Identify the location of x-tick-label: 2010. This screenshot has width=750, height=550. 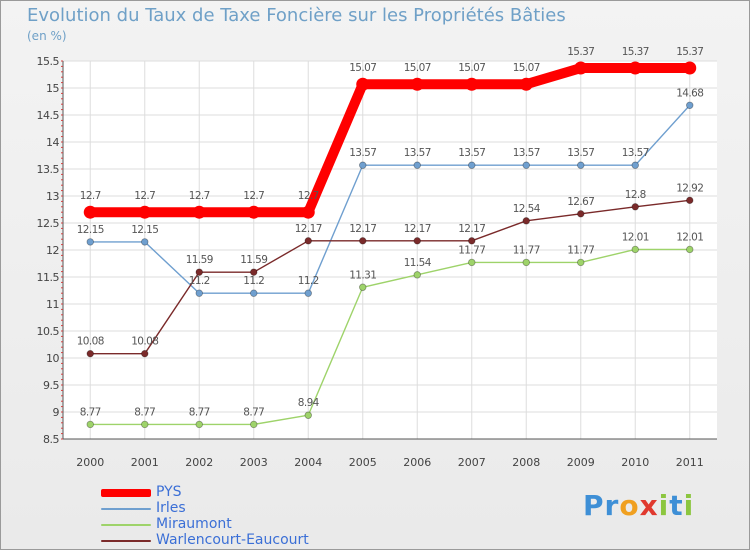
(635, 462).